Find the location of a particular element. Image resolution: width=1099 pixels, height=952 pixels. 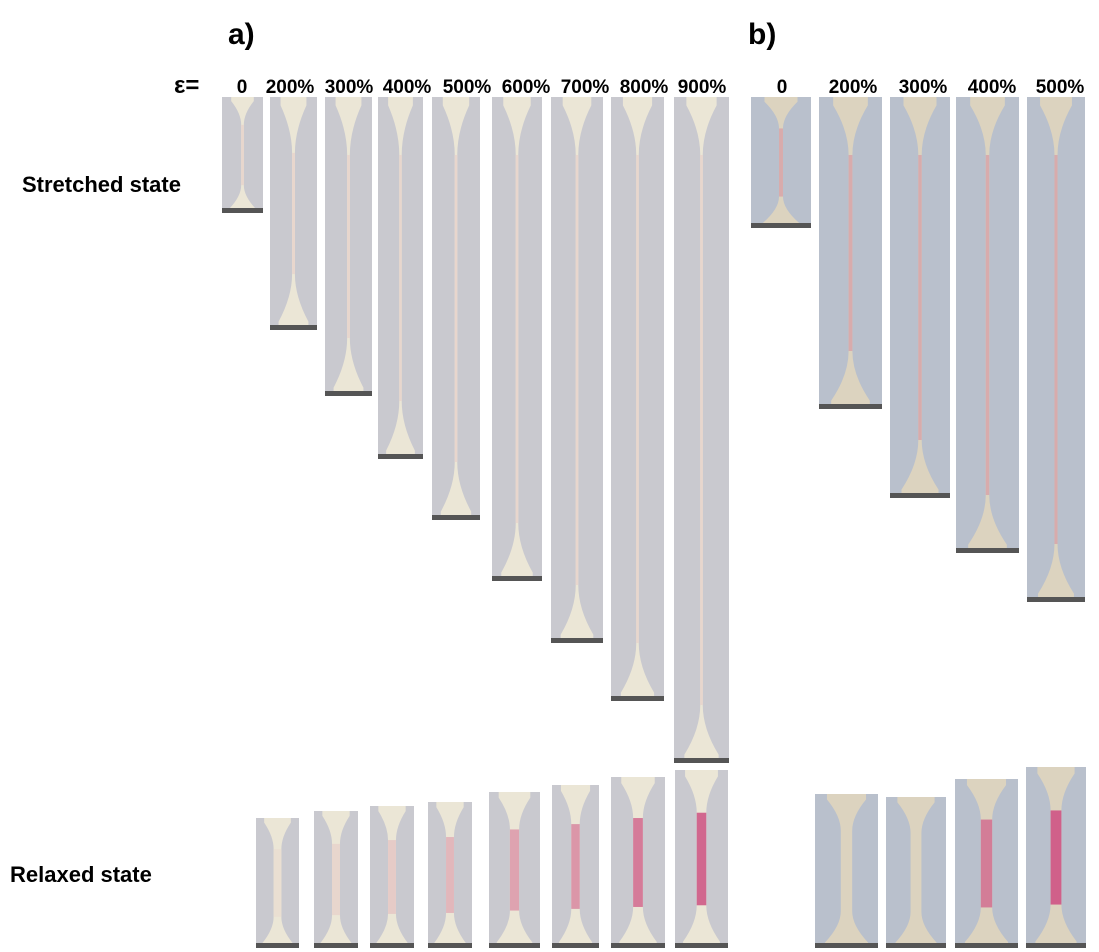

strain-label-b-400: 400% is located at coordinates (992, 87).